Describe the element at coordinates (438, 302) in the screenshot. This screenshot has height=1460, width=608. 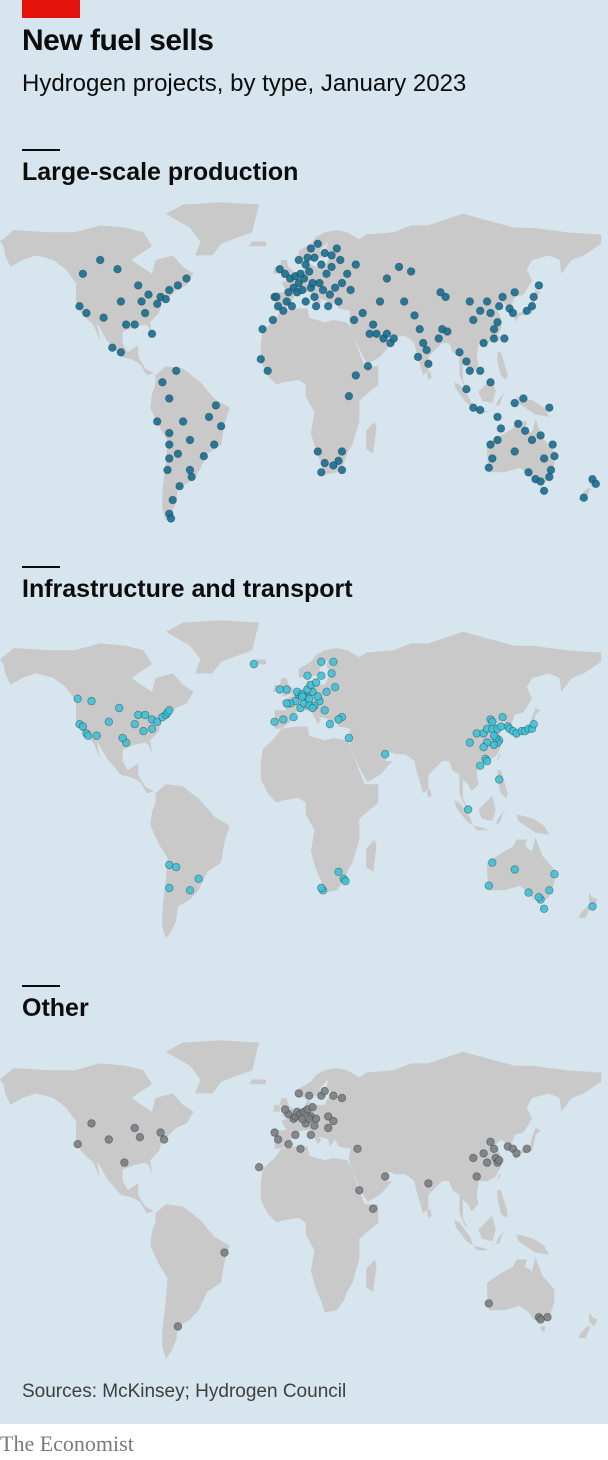
I see `land-eurasia` at that location.